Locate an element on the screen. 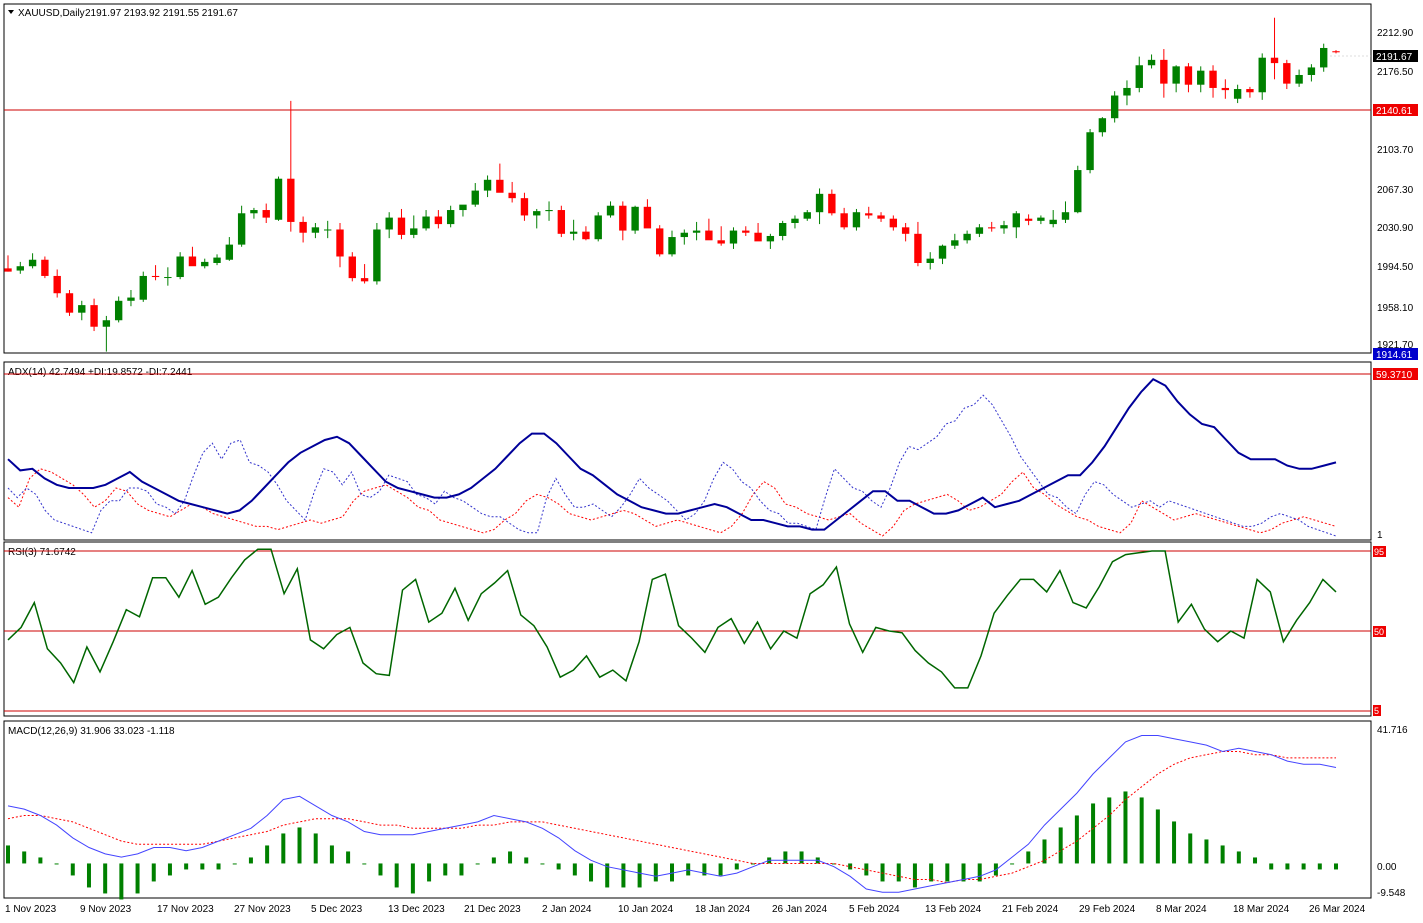 This screenshot has width=1423, height=923. time-label: 18 Mar 2024 is located at coordinates (1261, 909).